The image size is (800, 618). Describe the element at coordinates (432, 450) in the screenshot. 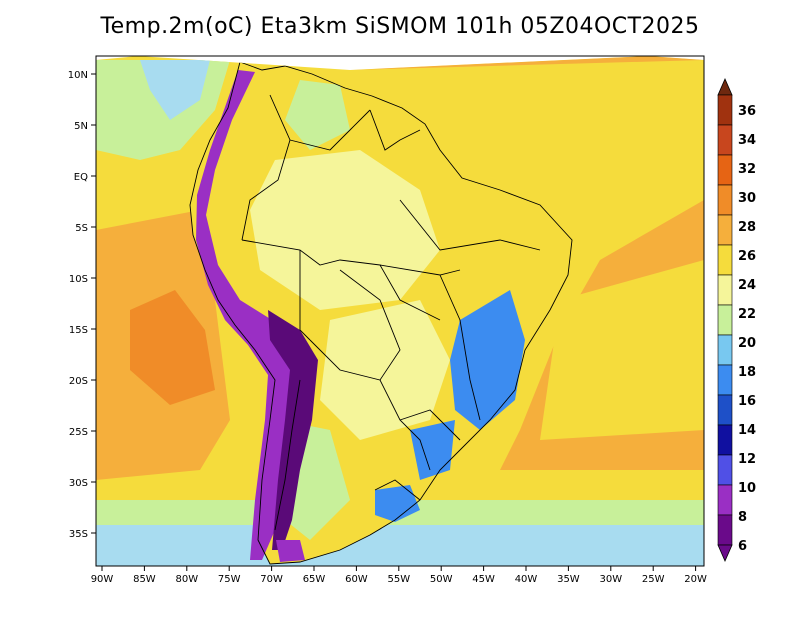

I see `highland-cold-south` at that location.